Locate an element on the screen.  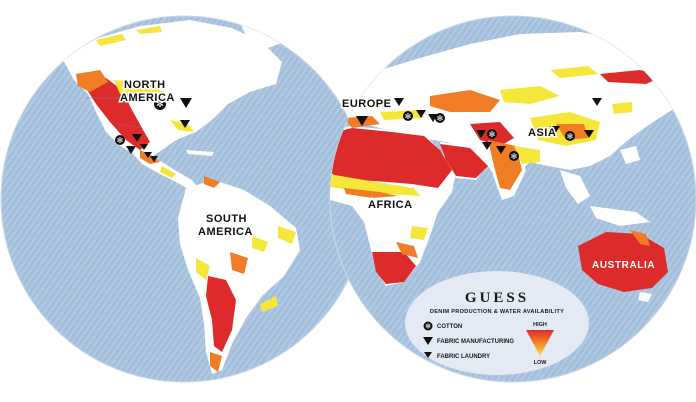
legend-fabric-manufacturing-icon is located at coordinates (428, 341).